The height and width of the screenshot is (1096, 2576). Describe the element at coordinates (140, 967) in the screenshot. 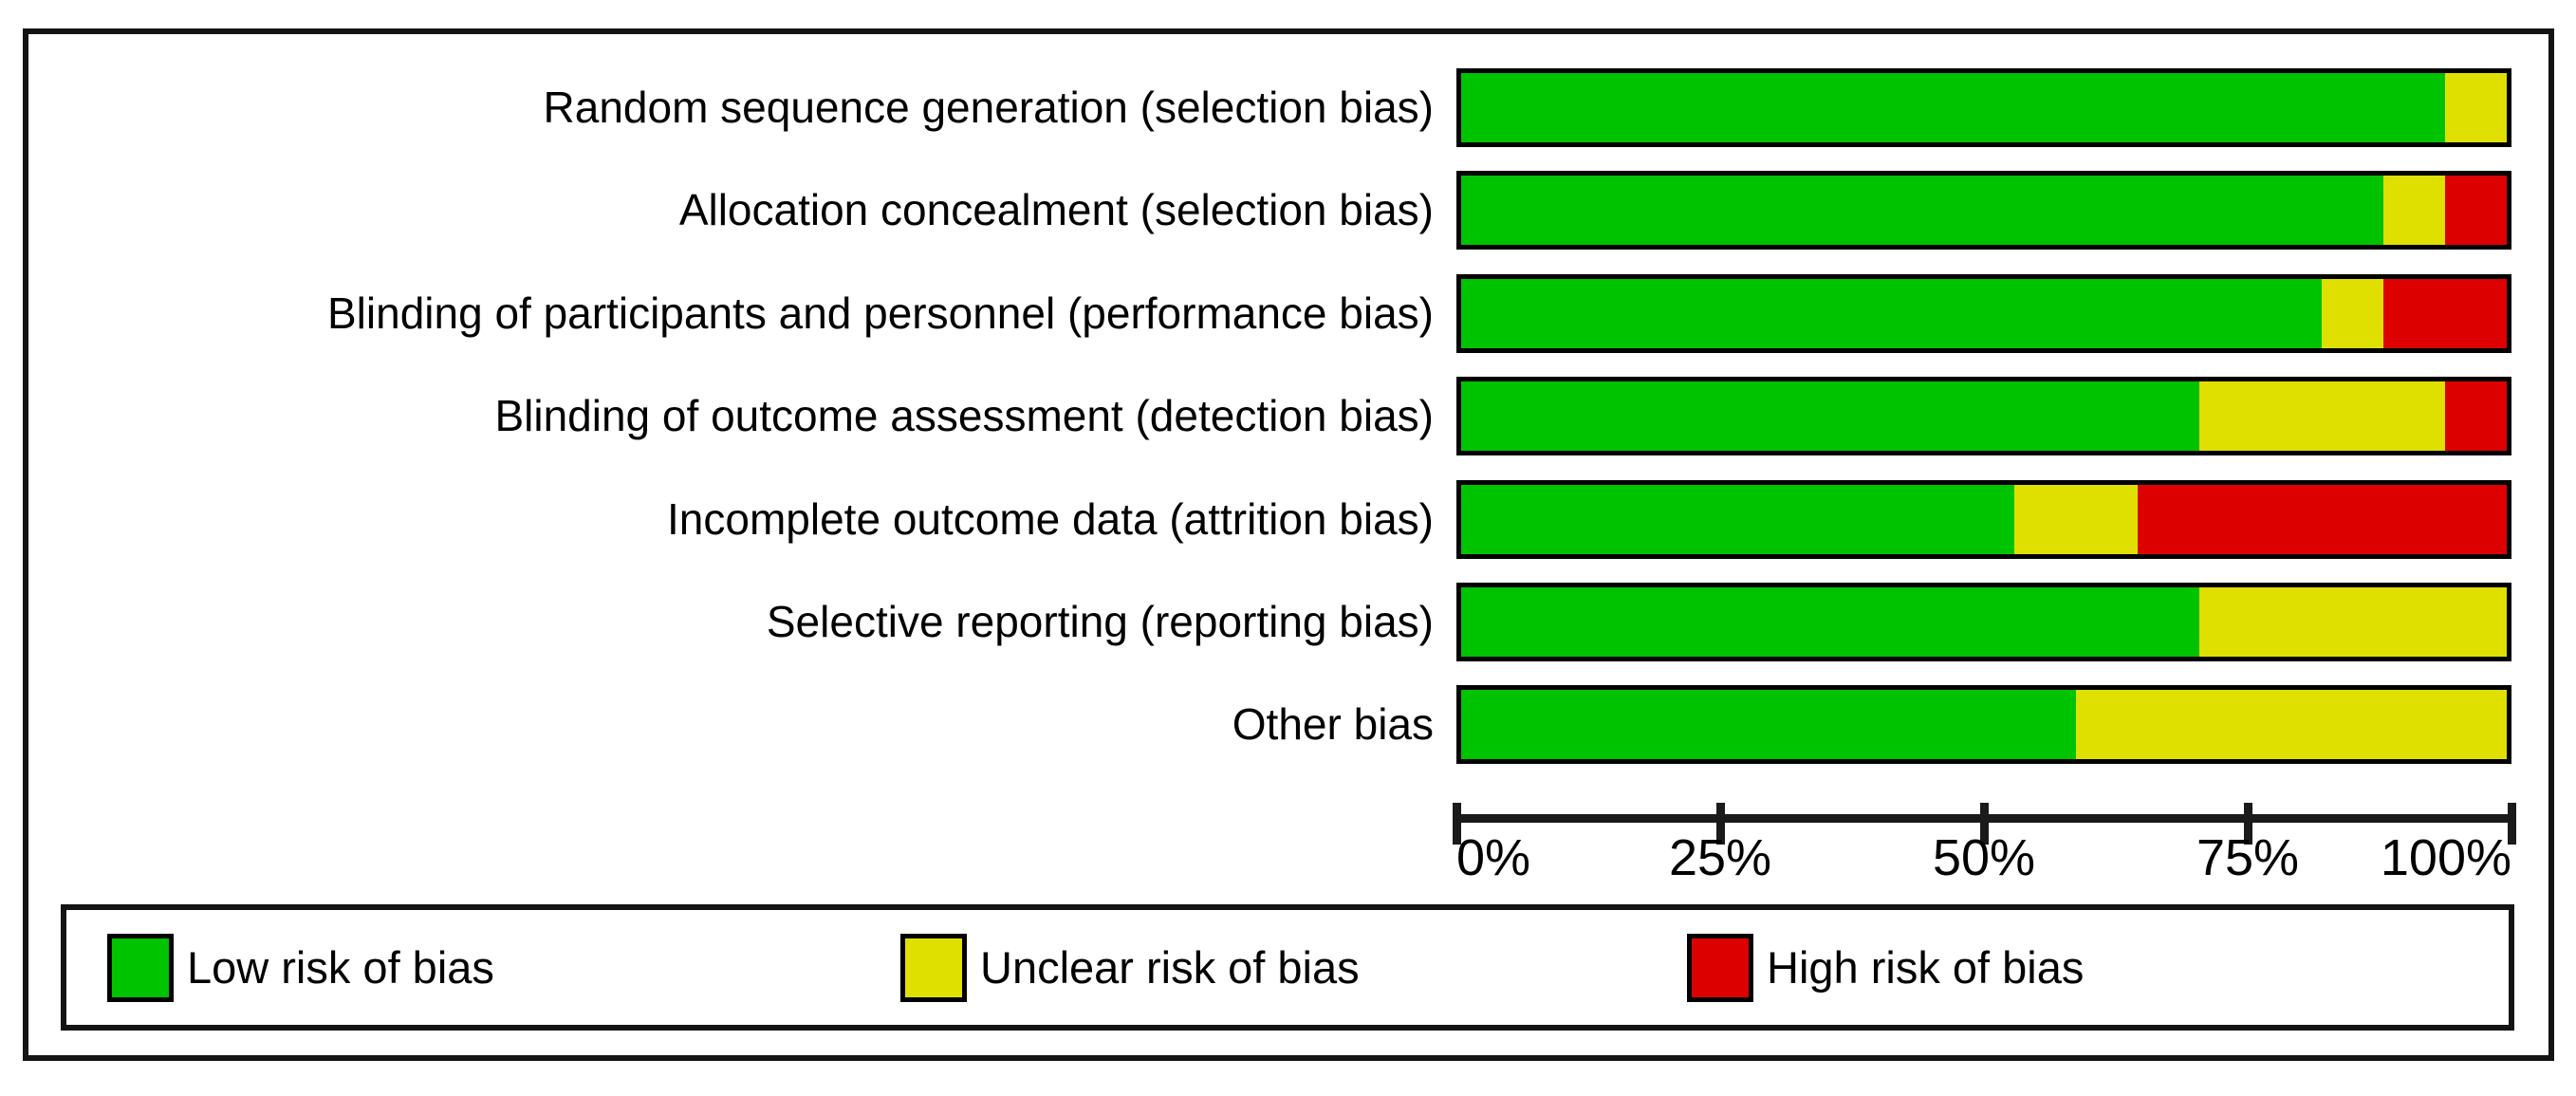

I see `legend-swatch-low-risk-of-bias` at that location.